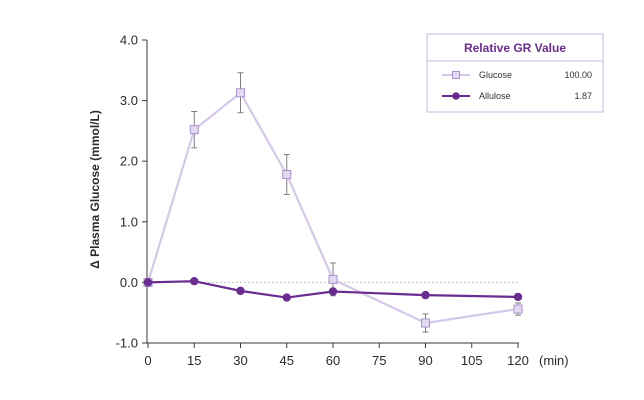 The width and height of the screenshot is (644, 400). I want to click on y-tick-label: -1.0, so click(127, 343).